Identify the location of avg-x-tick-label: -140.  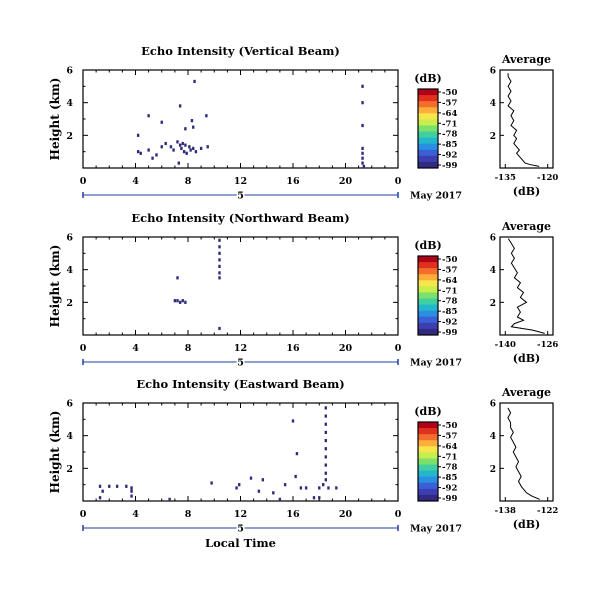
(505, 345).